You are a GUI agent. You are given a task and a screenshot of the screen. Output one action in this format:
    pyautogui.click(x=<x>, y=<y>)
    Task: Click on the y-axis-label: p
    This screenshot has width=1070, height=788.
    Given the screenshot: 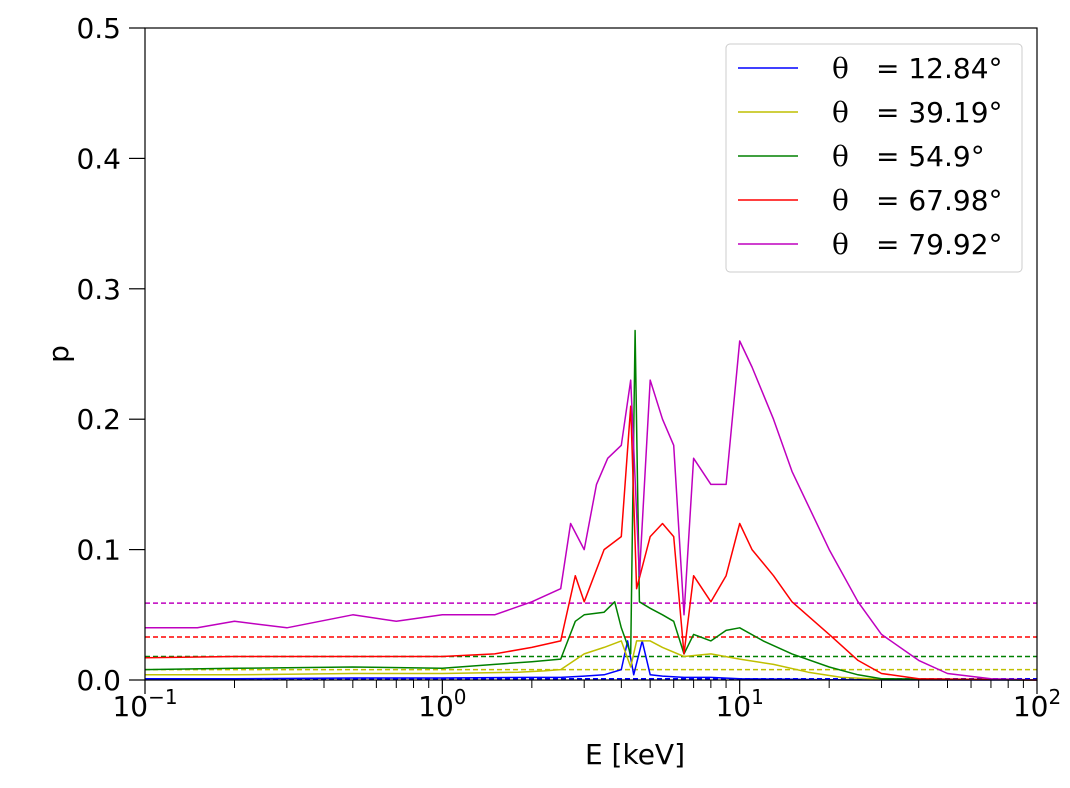 What is the action you would take?
    pyautogui.click(x=58, y=354)
    